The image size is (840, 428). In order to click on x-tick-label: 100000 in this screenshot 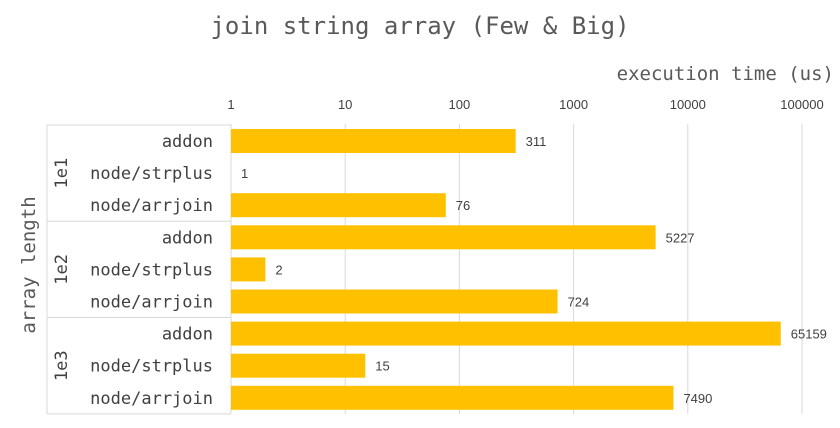, I will do `click(801, 104)`.